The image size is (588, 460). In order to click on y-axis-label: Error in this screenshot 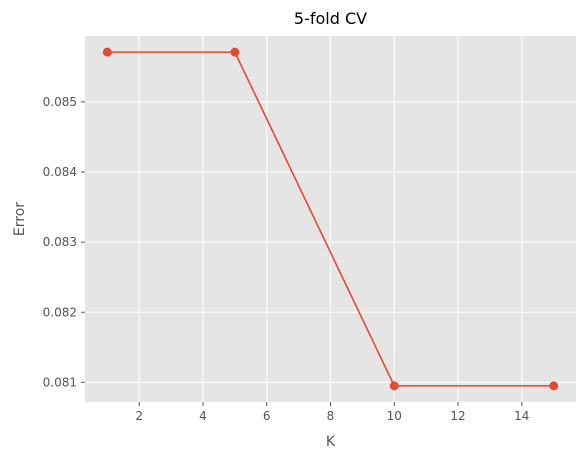, I will do `click(20, 219)`.